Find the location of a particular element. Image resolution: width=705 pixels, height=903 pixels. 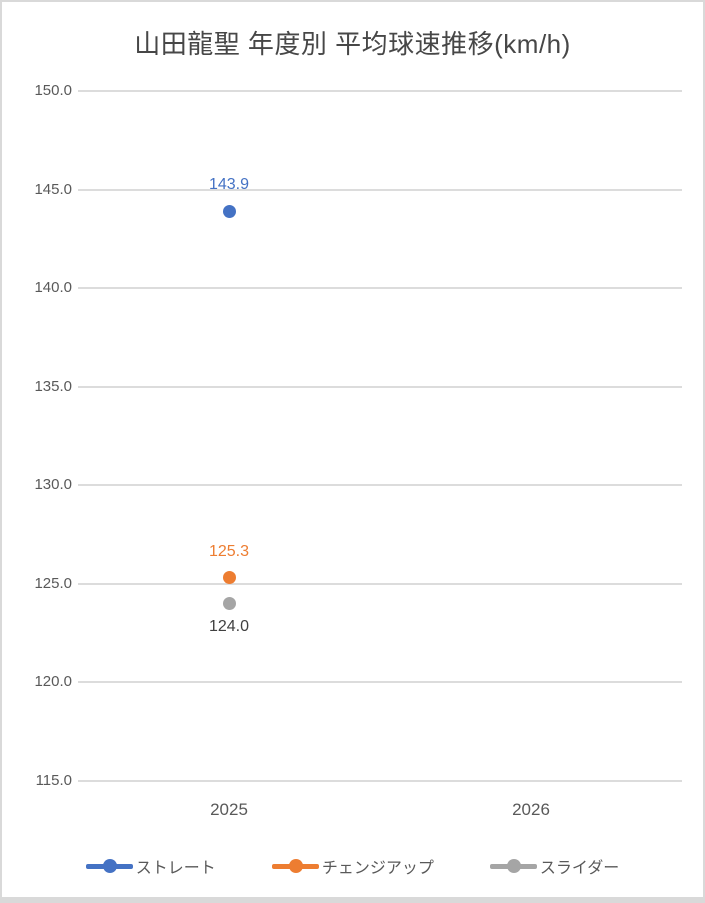

legend-label: チェンジアップ is located at coordinates (377, 868).